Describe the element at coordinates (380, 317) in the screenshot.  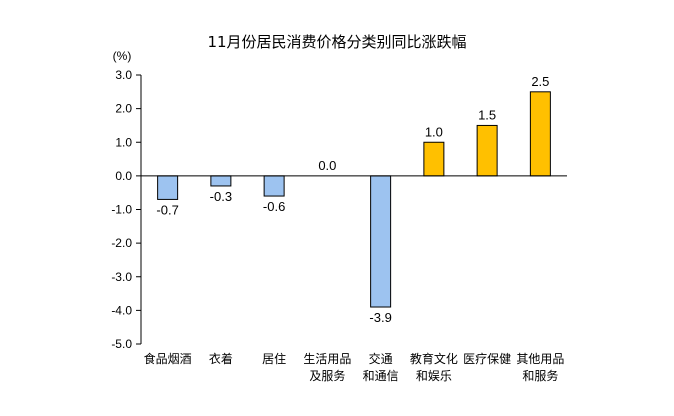
I see `data-label: -3.9` at that location.